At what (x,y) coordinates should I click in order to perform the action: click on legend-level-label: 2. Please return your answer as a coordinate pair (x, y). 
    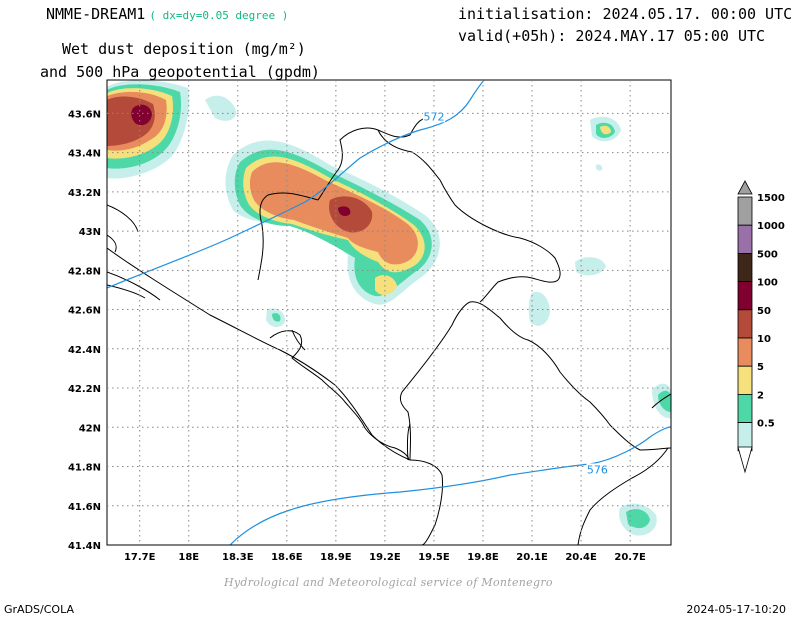
    Looking at the image, I should click on (760, 395).